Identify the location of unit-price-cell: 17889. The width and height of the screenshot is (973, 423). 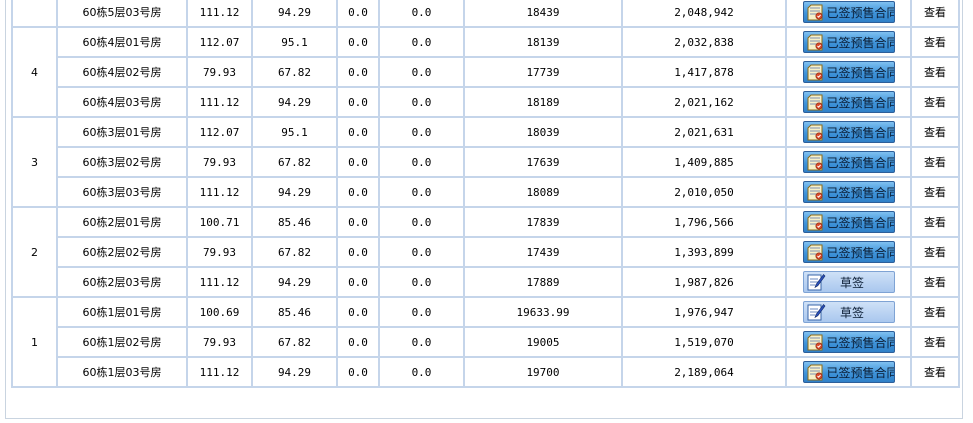
(543, 282).